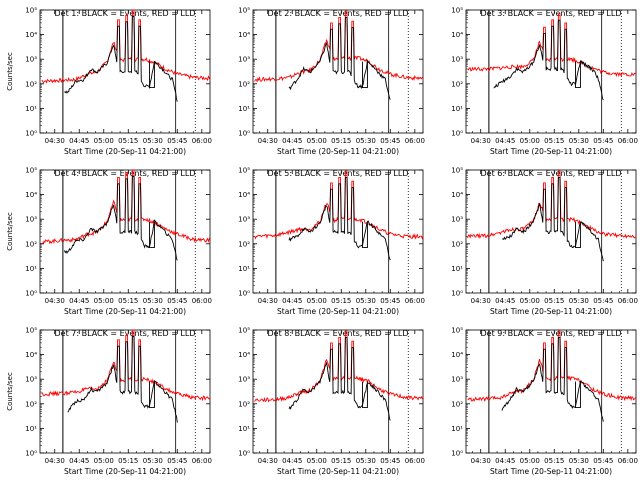  Describe the element at coordinates (125, 173) in the screenshot. I see `panel-title: Det 4: BLACK = Events, RED = LLD` at that location.